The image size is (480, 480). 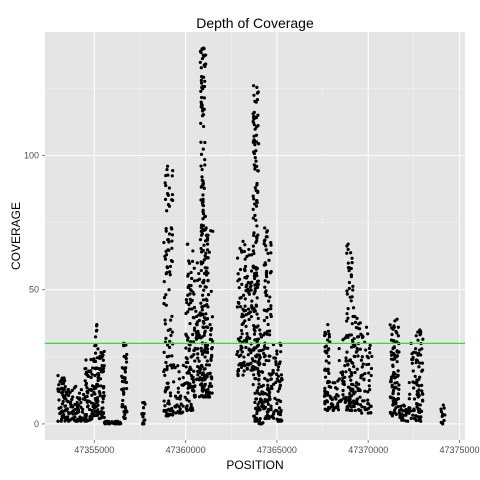 I want to click on x-tick-label: 47370000, so click(x=368, y=450).